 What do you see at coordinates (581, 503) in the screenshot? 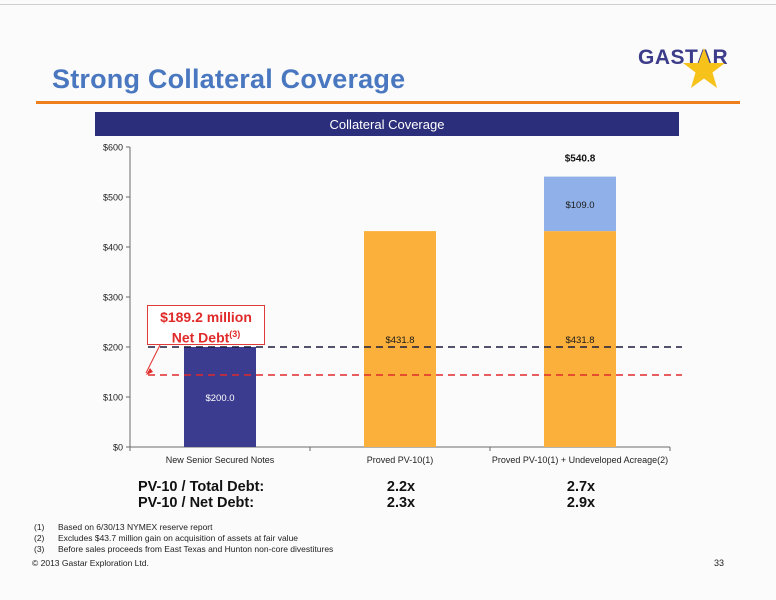
I see `ratio-value: 2.9x` at bounding box center [581, 503].